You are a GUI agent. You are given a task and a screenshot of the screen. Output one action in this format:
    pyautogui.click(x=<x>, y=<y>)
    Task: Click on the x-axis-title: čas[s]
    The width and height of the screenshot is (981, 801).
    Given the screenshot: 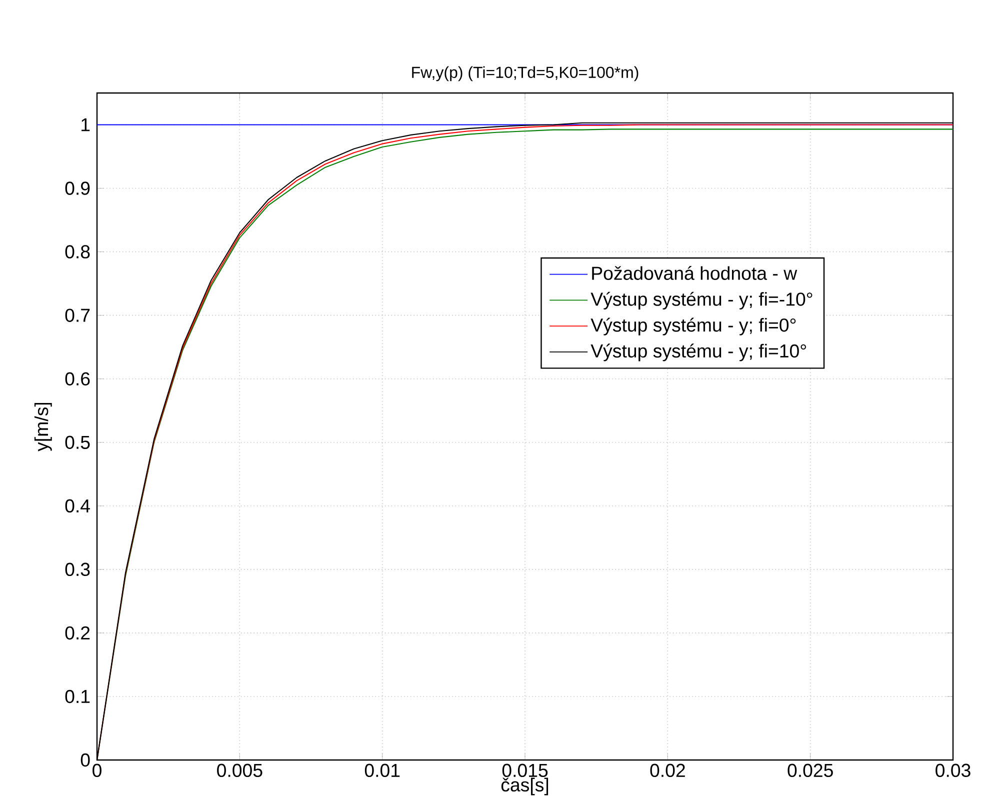 What is the action you would take?
    pyautogui.click(x=524, y=787)
    